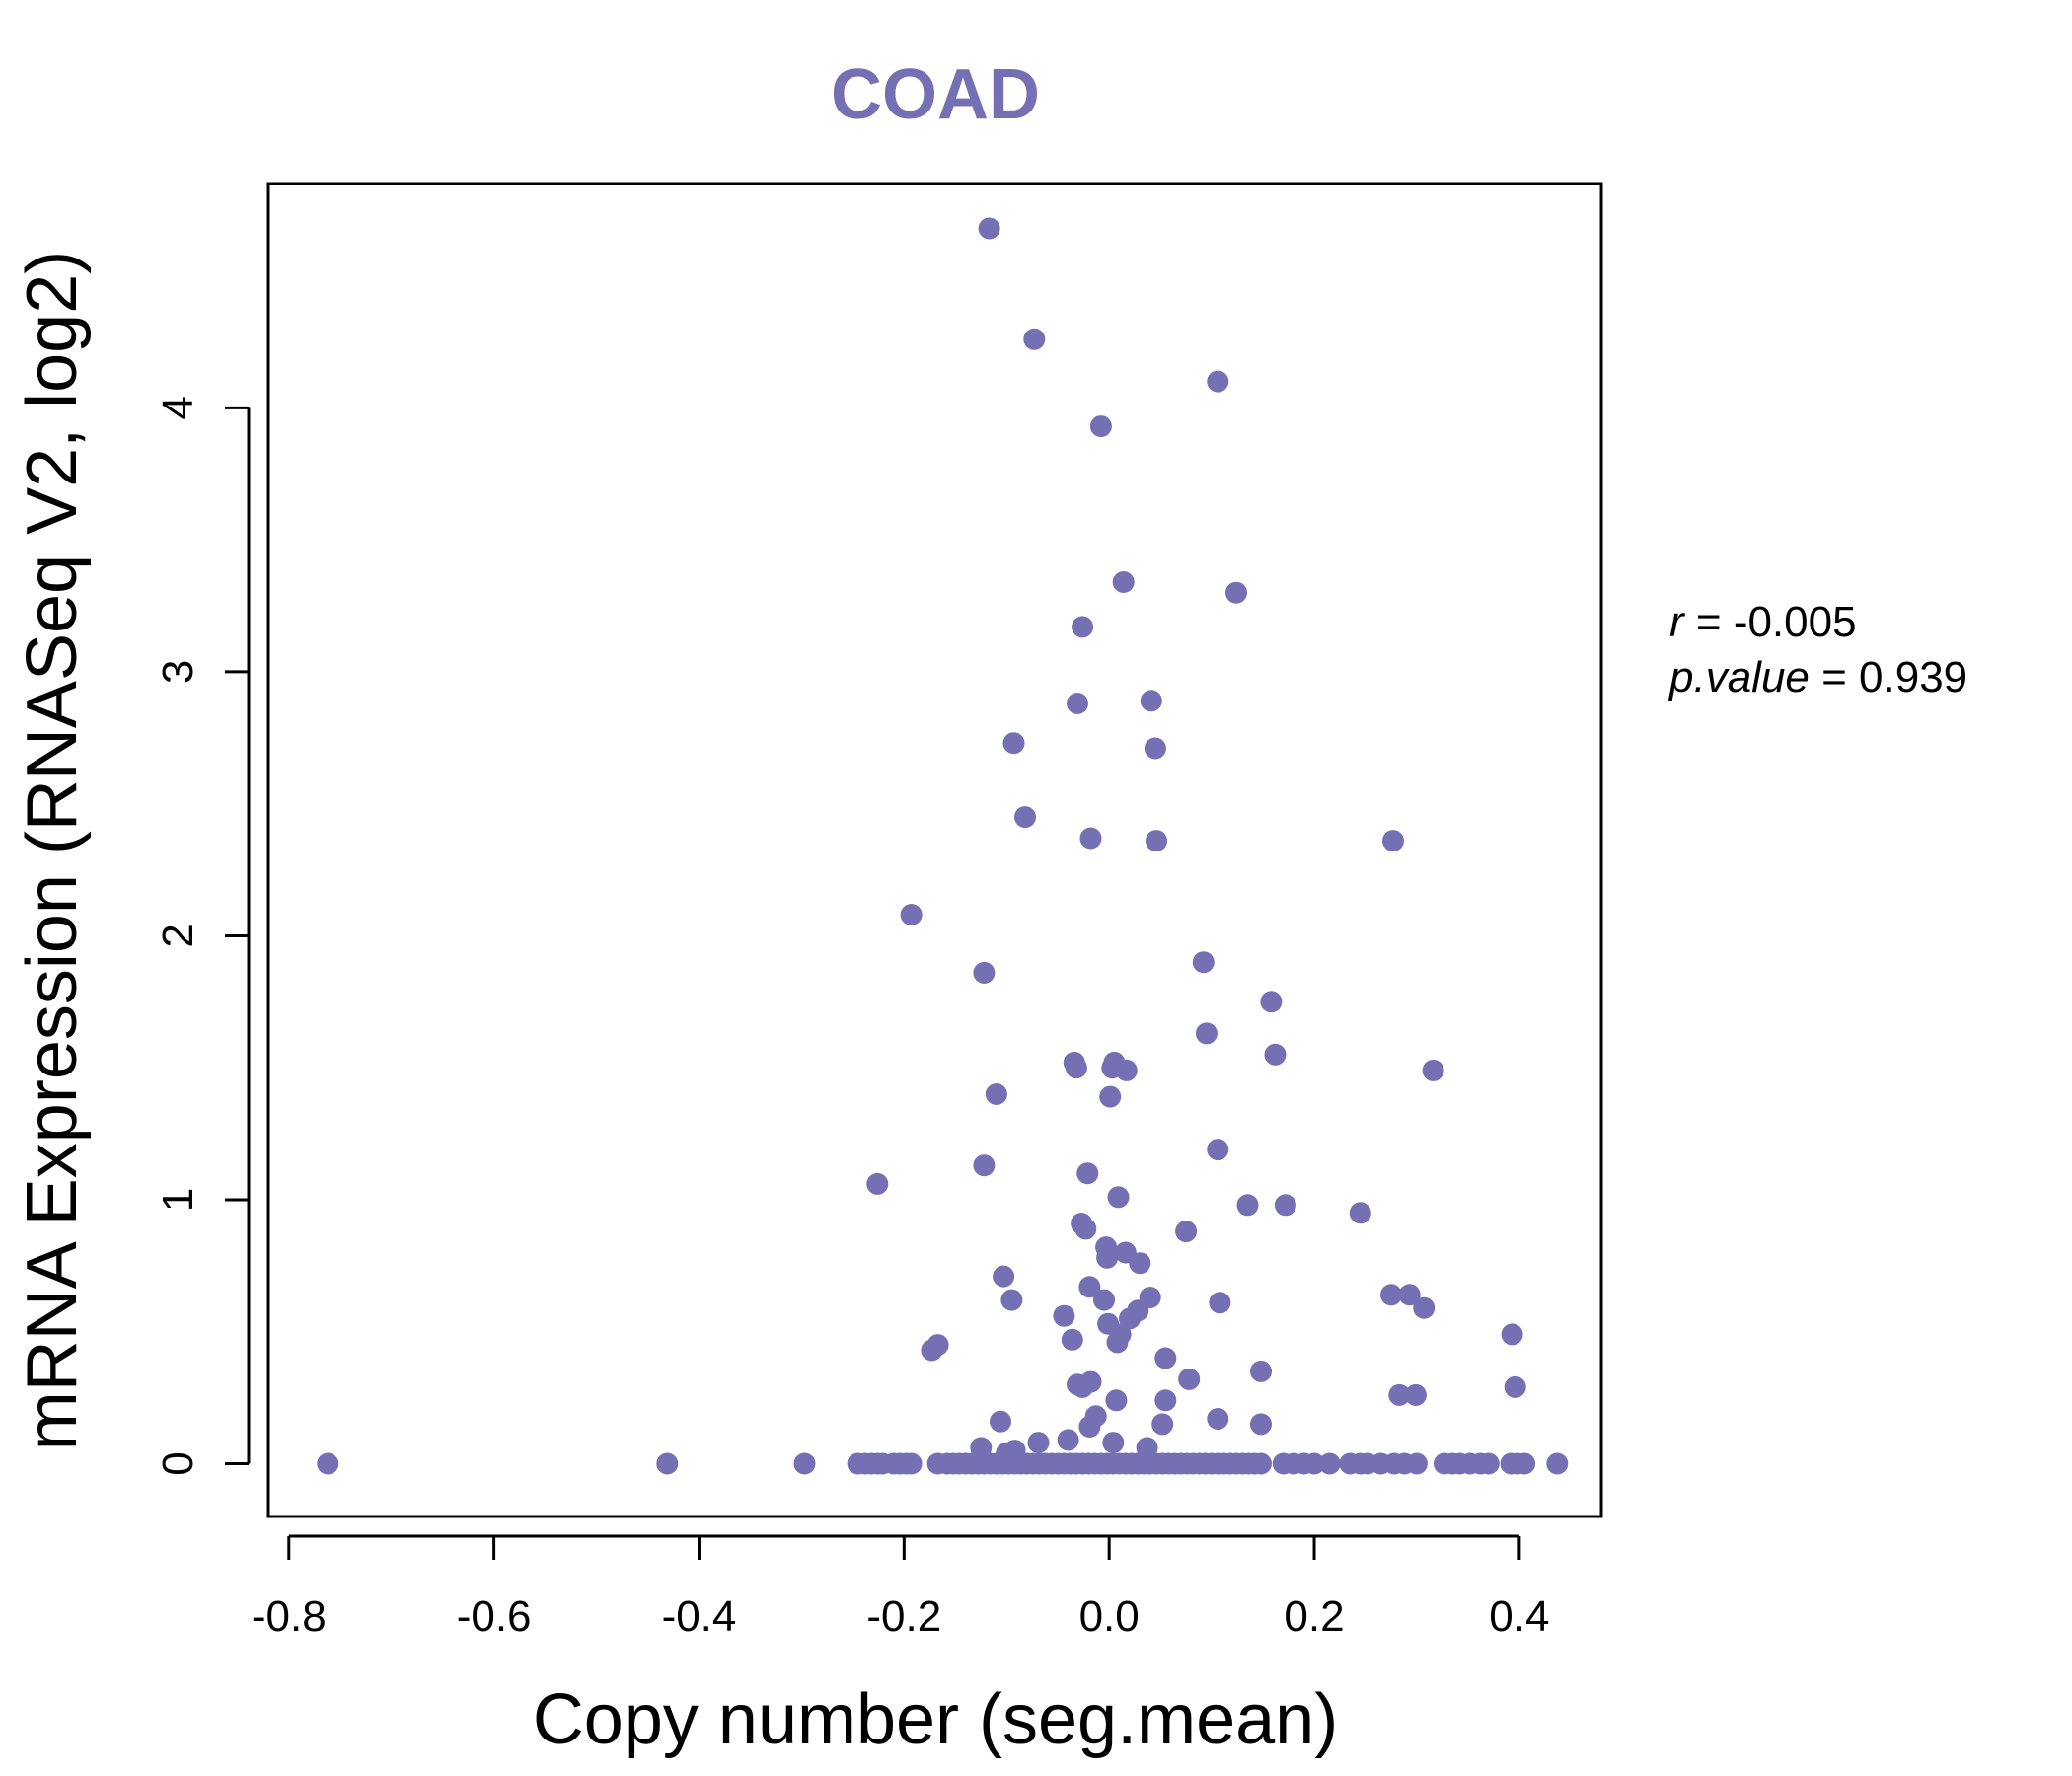 The image size is (2072, 1776). I want to click on x-tick-label: -0.6, so click(495, 1617).